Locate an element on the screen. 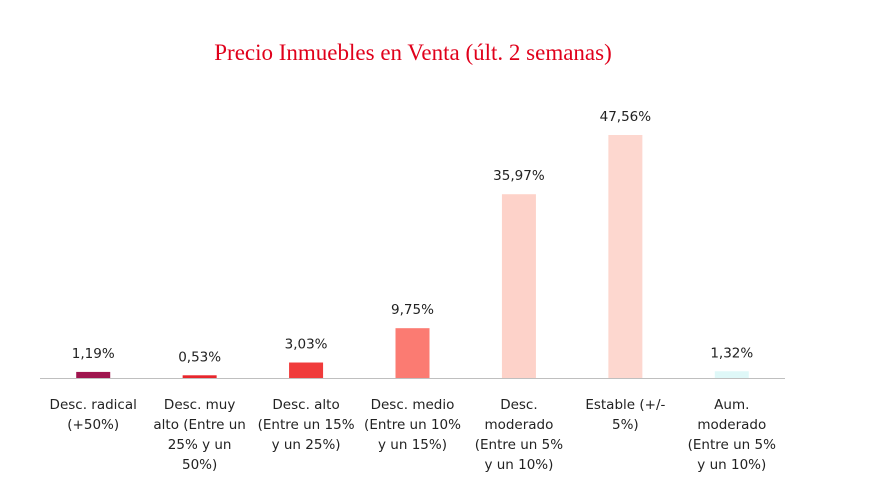 This screenshot has height=497, width=871. category-label: Desc. alto (Entre un 15% y un 25%) is located at coordinates (306, 425).